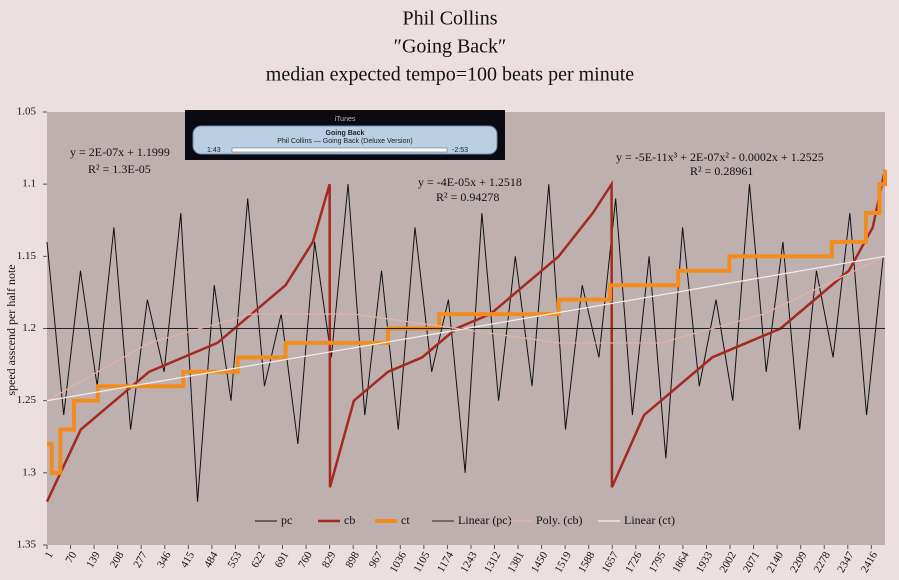 This screenshot has width=899, height=580. Describe the element at coordinates (450, 47) in the screenshot. I see `chart-subtitle: ″Going Back″` at that location.